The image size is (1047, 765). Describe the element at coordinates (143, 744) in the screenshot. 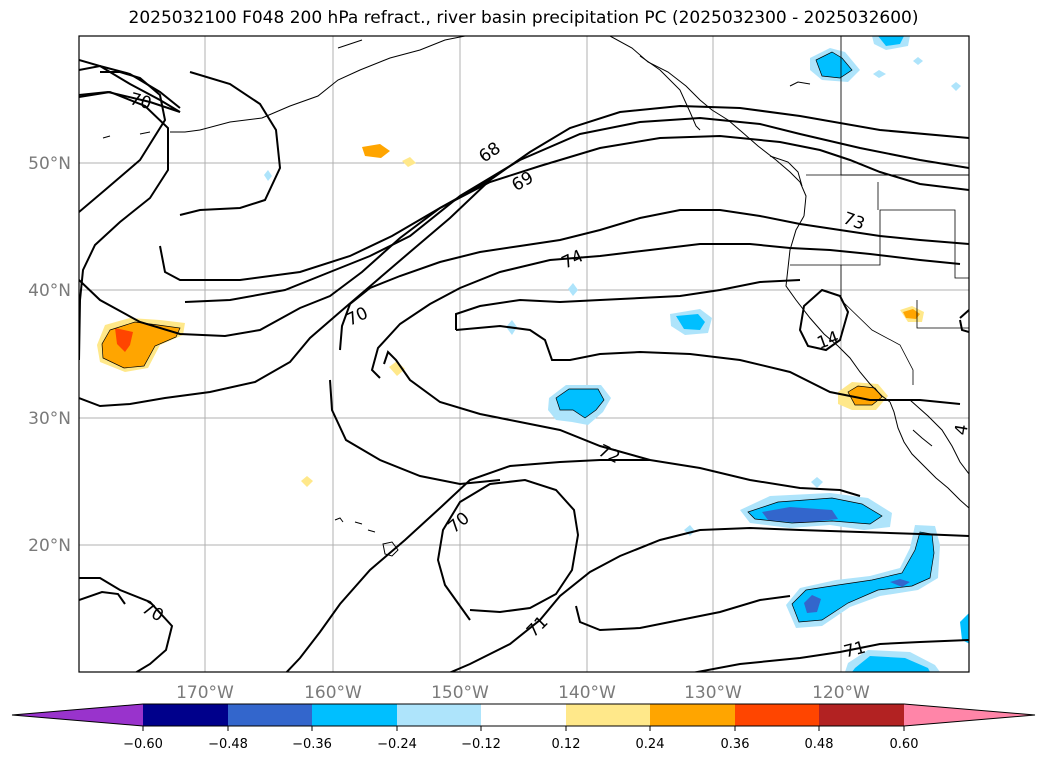

I see `colorbar-label: −0.60` at that location.